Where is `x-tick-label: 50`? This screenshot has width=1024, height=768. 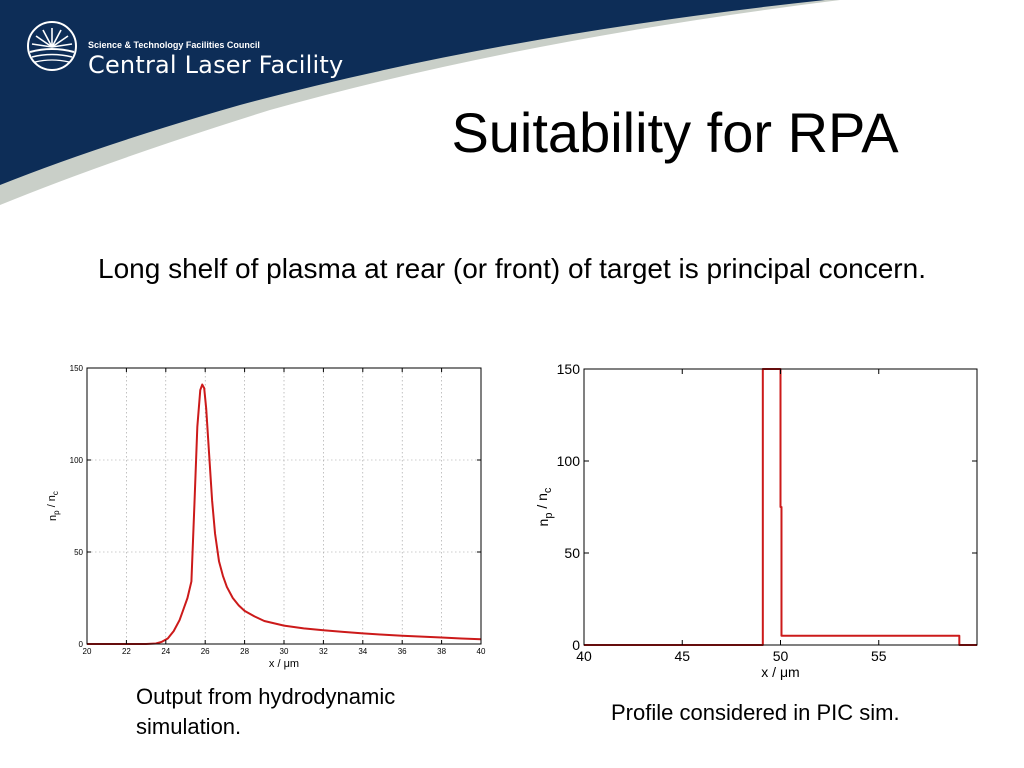 x-tick-label: 50 is located at coordinates (781, 656).